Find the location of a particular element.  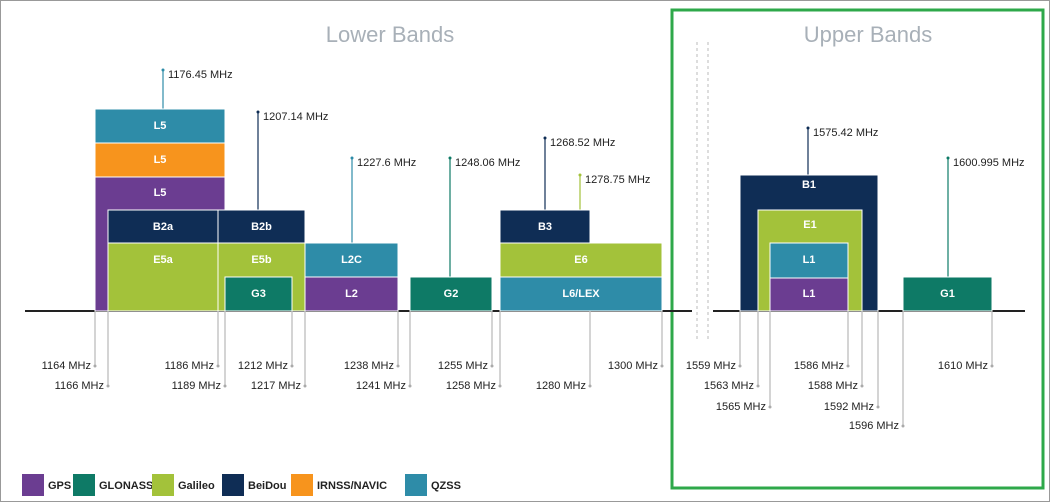

band-edge: 1166 MHz is located at coordinates (79, 386).